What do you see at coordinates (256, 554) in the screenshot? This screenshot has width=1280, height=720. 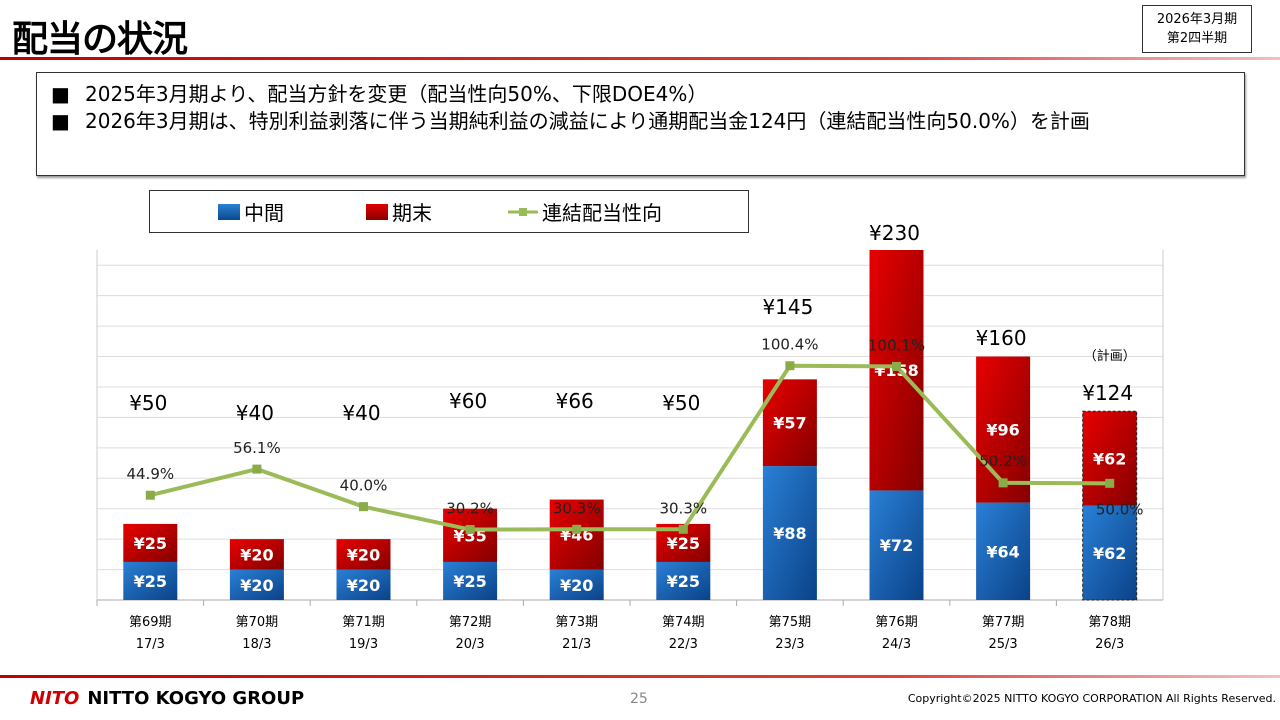 I see `bar-label-yearend: ¥20` at bounding box center [256, 554].